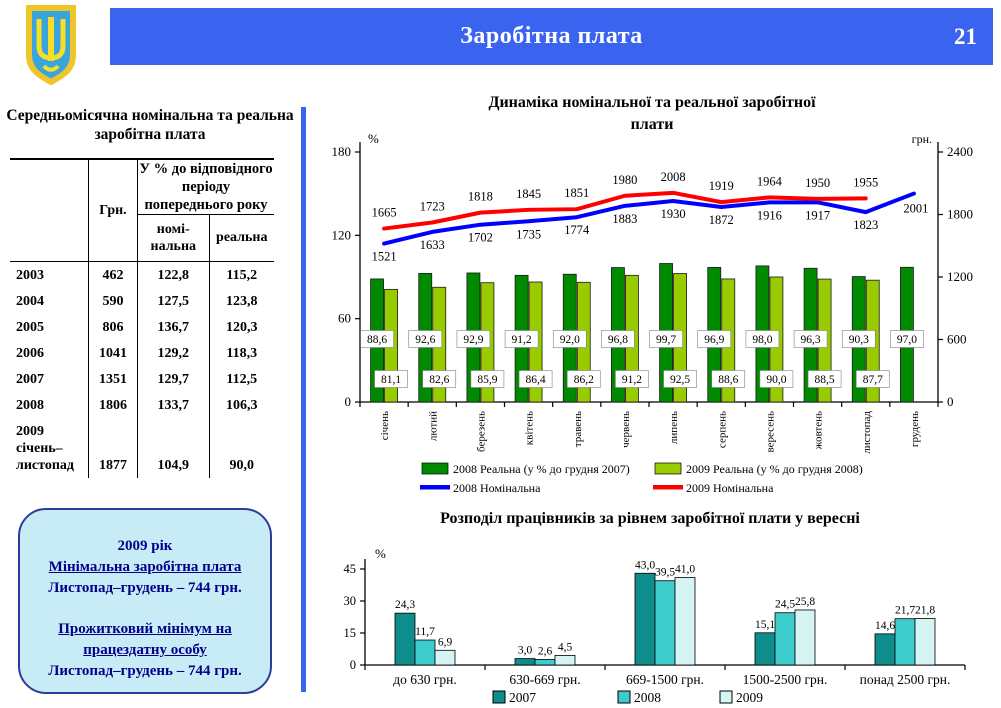  I want to click on ukraine-coat-of-arms-icon, so click(51, 45).